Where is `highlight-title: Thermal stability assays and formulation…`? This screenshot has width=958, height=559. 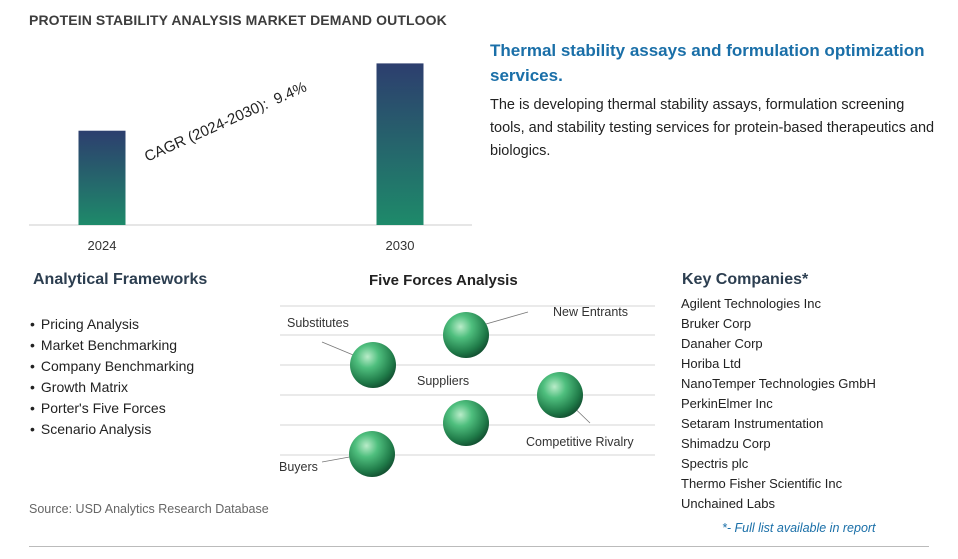 highlight-title: Thermal stability assays and formulation… is located at coordinates (707, 63).